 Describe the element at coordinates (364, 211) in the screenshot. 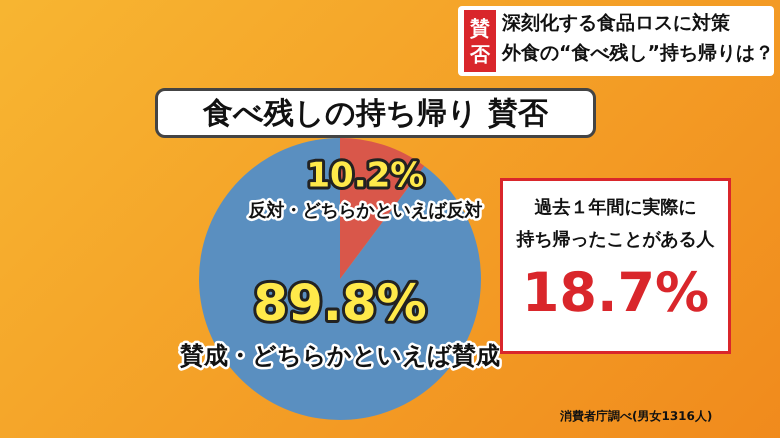

I see `slice-label: 反対・どちらかといえば反対` at that location.